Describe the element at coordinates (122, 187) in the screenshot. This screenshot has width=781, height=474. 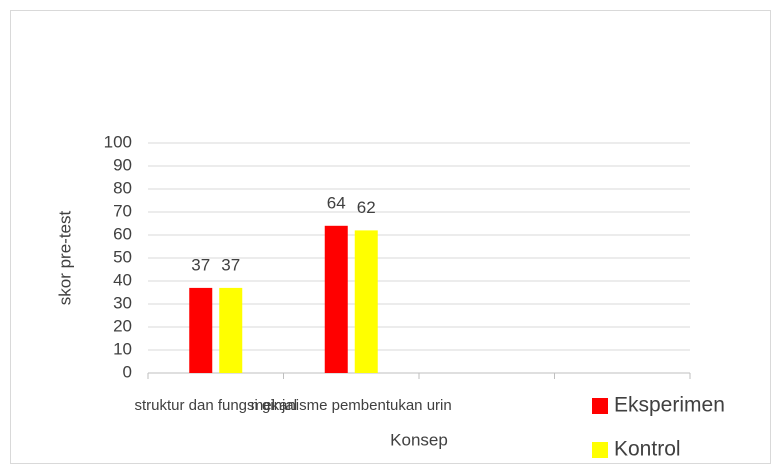
I see `y-tick-label: 80` at that location.